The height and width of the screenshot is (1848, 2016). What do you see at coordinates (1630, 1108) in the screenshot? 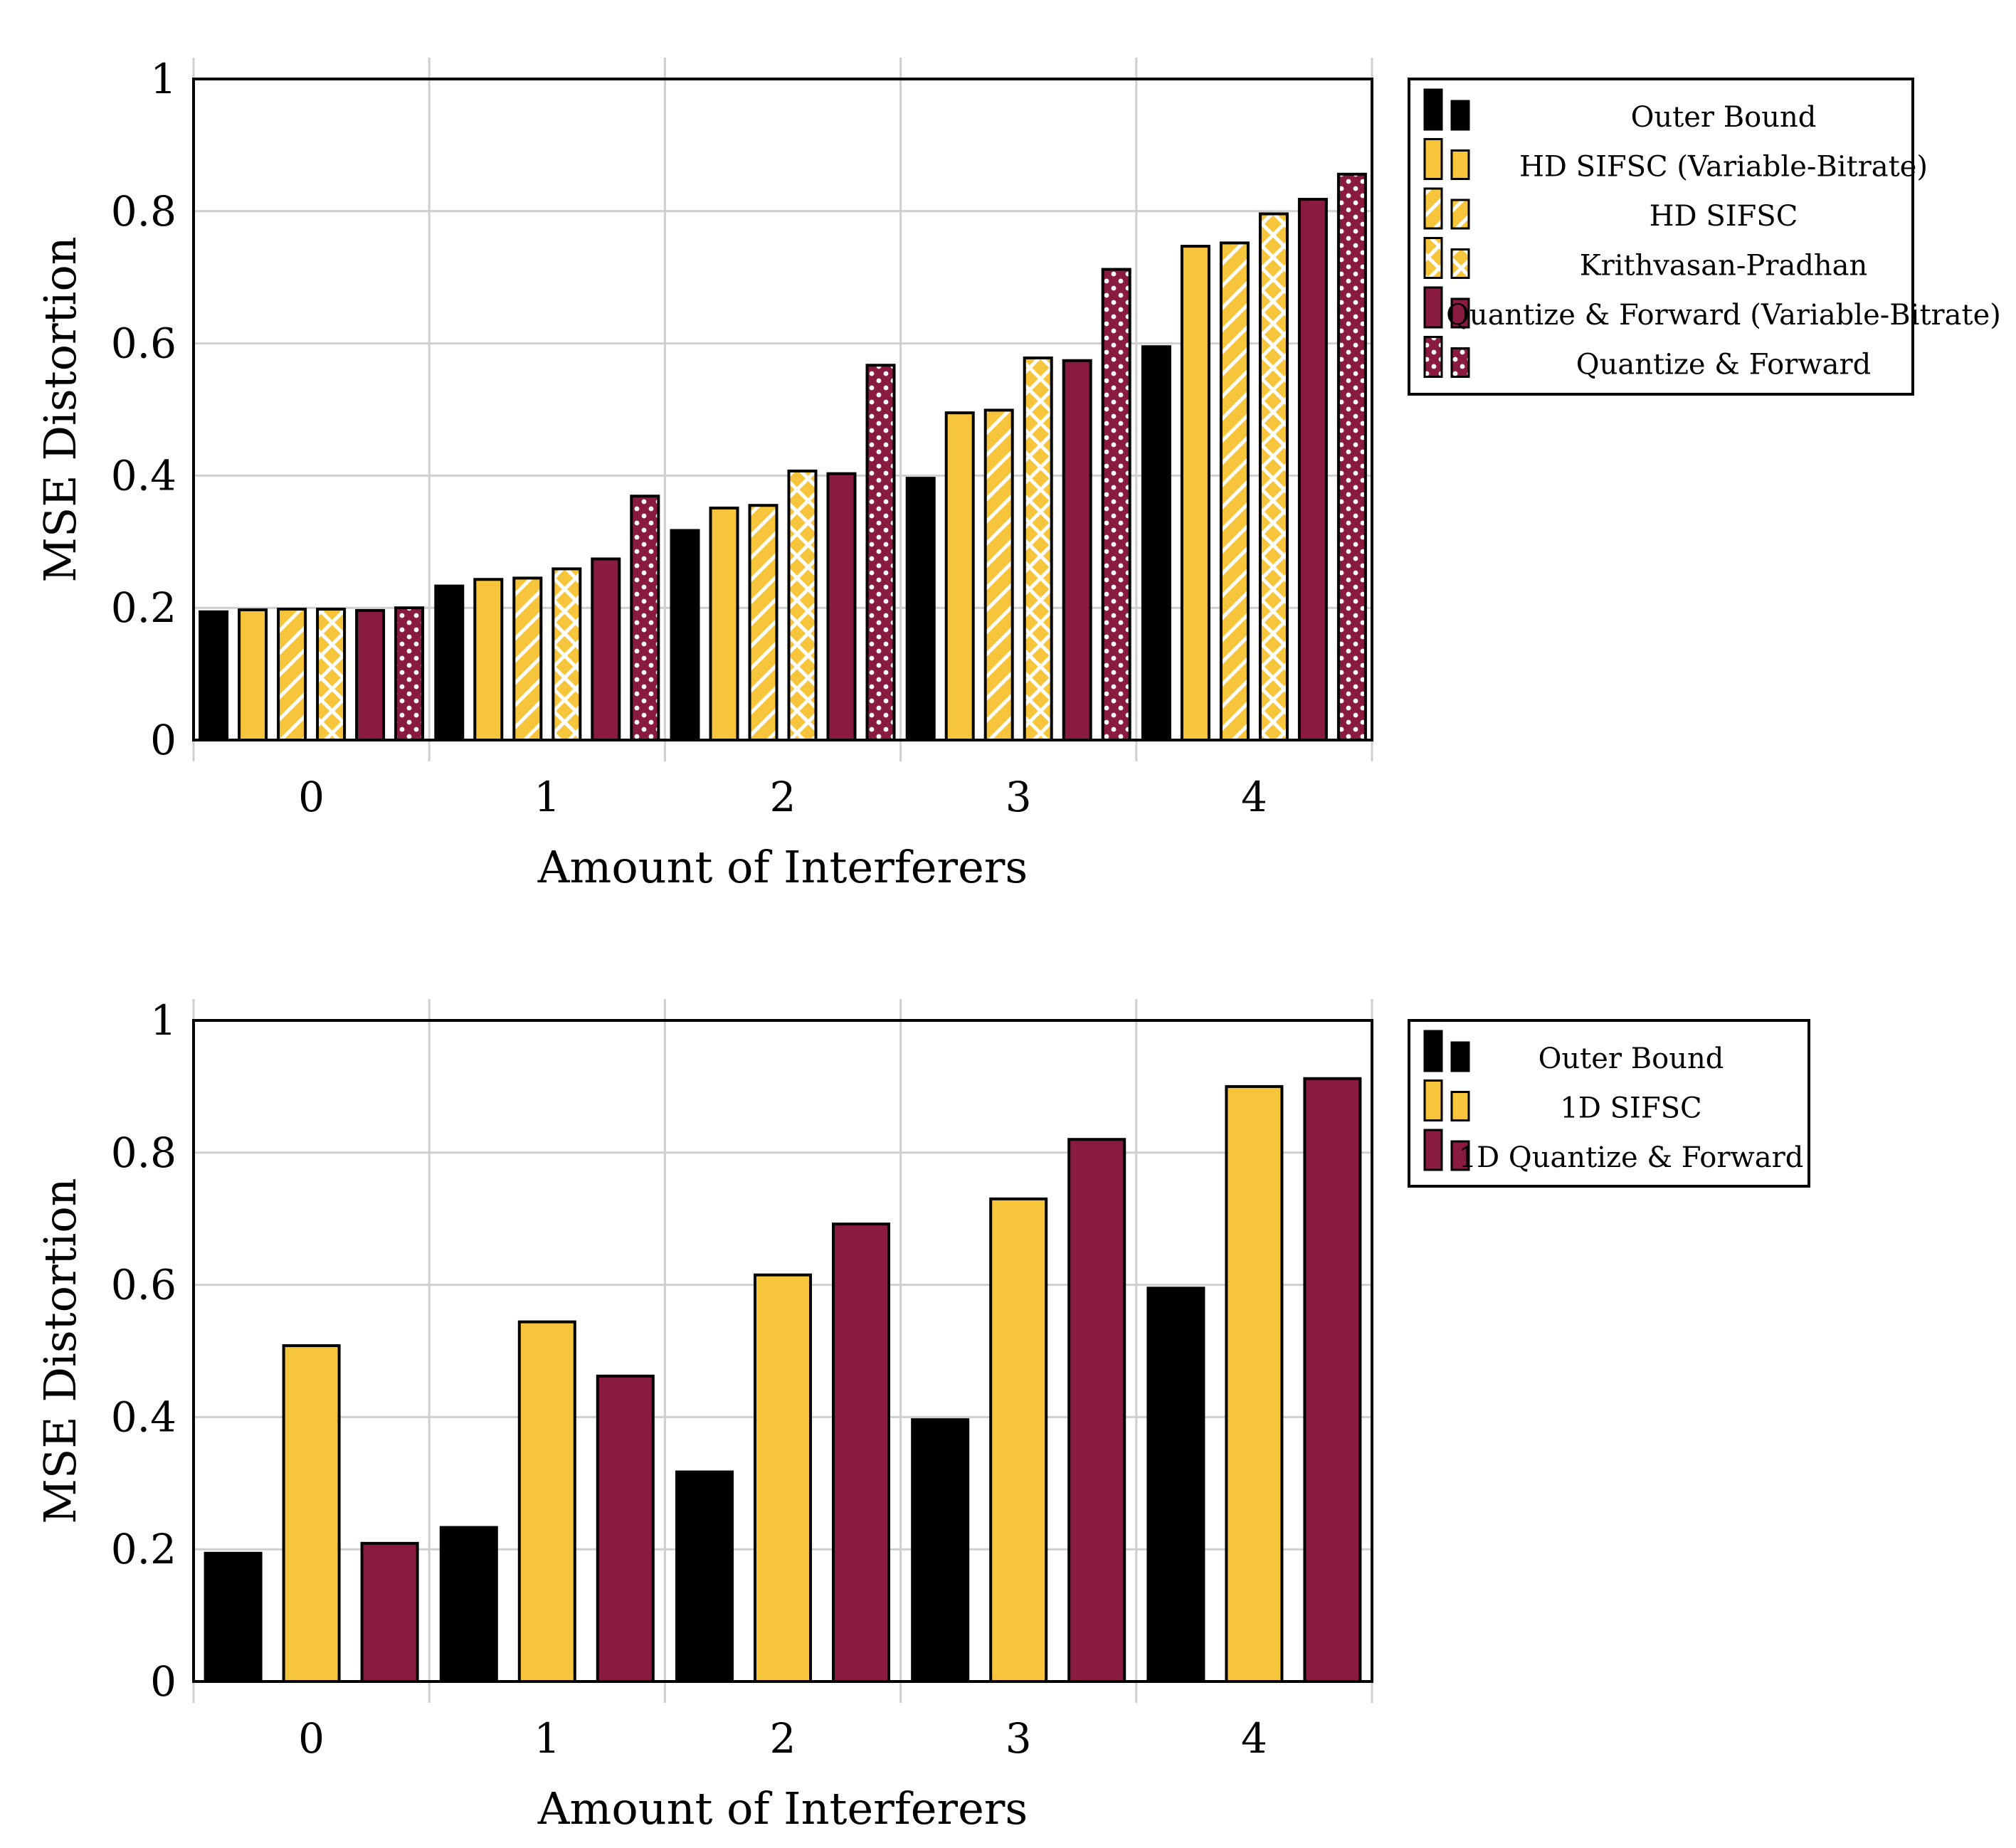
I see `legend-label: 1D SIFSC` at bounding box center [1630, 1108].